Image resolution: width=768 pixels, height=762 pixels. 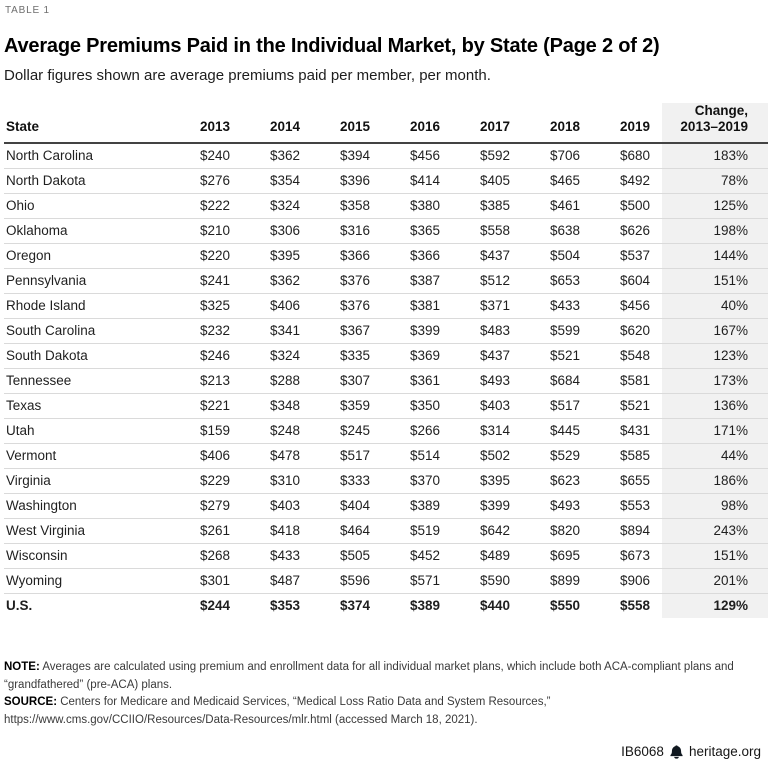 What do you see at coordinates (424, 605) in the screenshot?
I see `premium-cell: $389` at bounding box center [424, 605].